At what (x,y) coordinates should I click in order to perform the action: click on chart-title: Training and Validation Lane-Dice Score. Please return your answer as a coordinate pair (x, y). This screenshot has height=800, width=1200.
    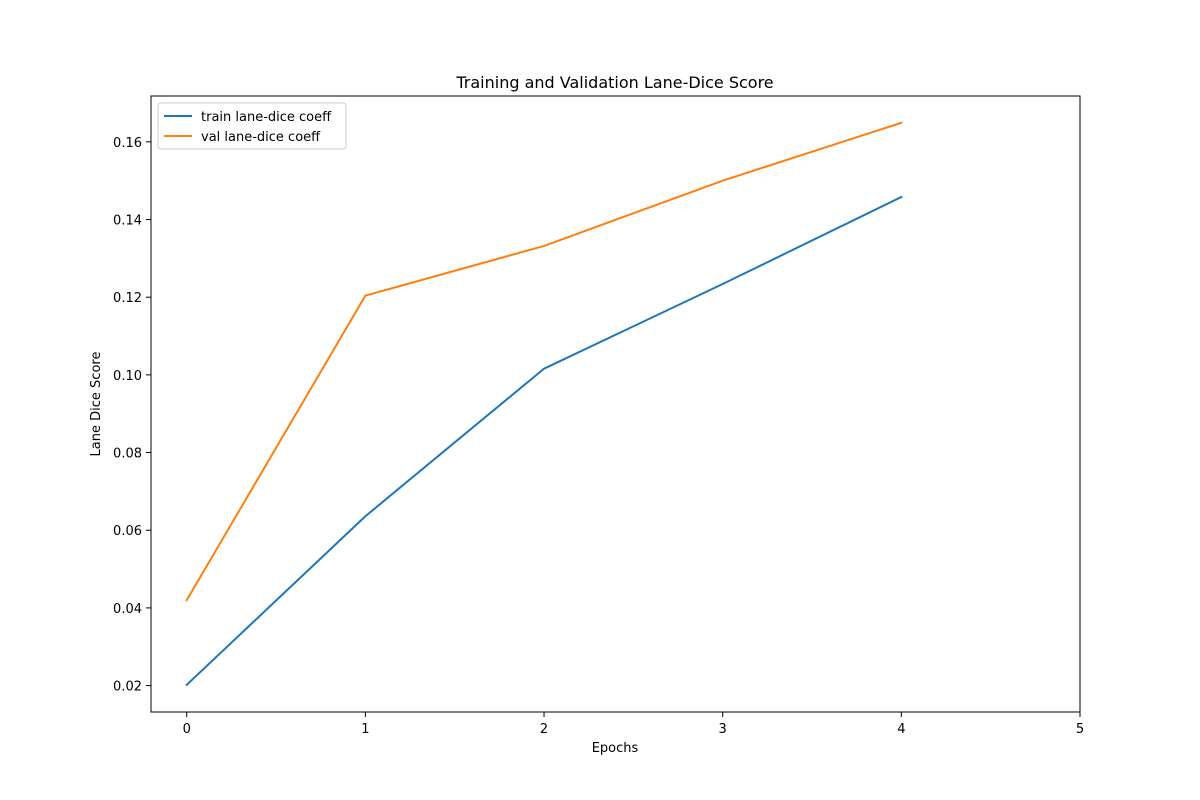
    Looking at the image, I should click on (614, 82).